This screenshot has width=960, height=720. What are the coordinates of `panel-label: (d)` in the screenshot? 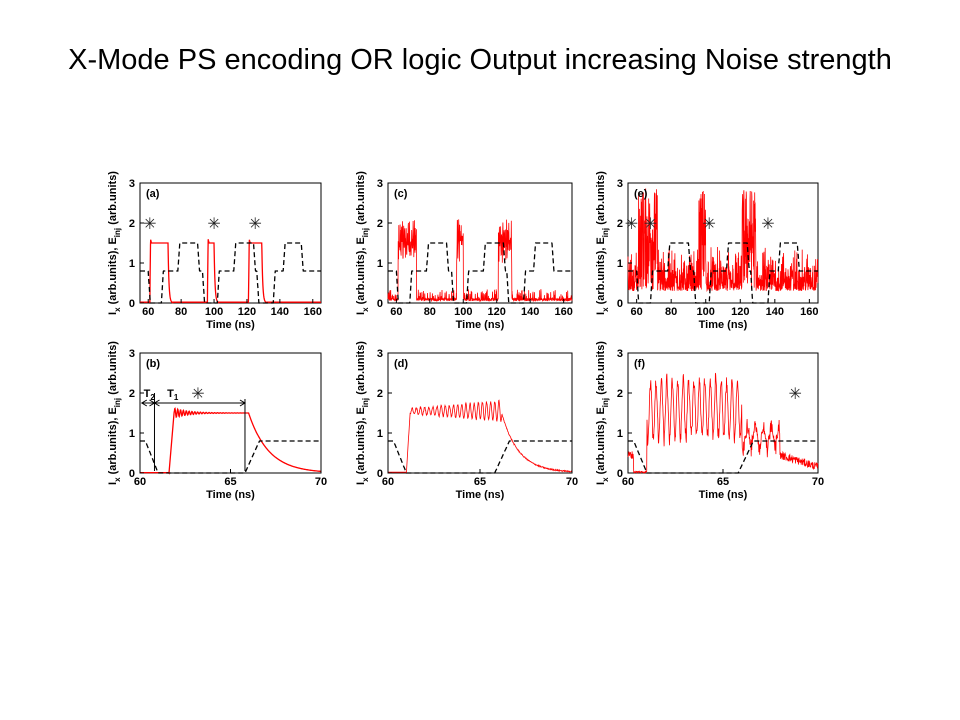 It's located at (401, 364).